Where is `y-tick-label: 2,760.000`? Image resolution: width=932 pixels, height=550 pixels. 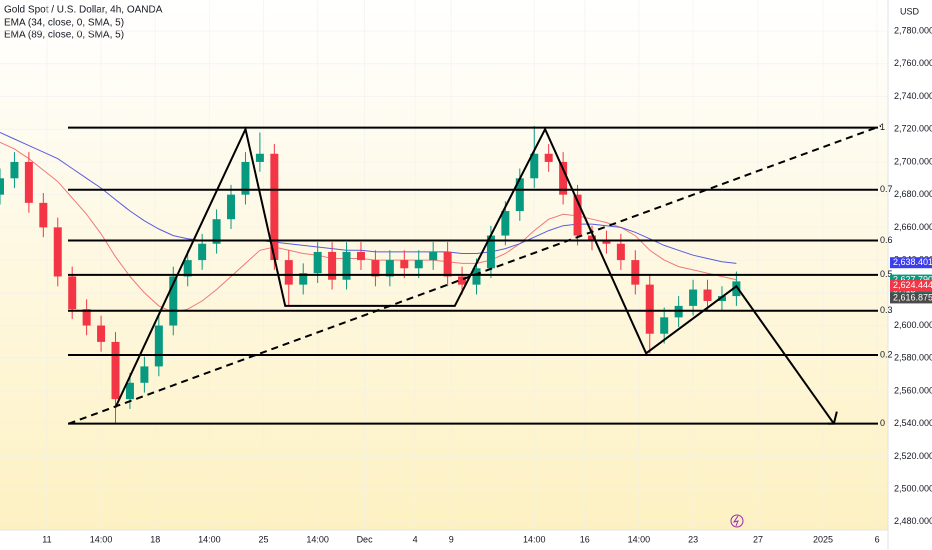
y-tick-label: 2,760.000 is located at coordinates (913, 63).